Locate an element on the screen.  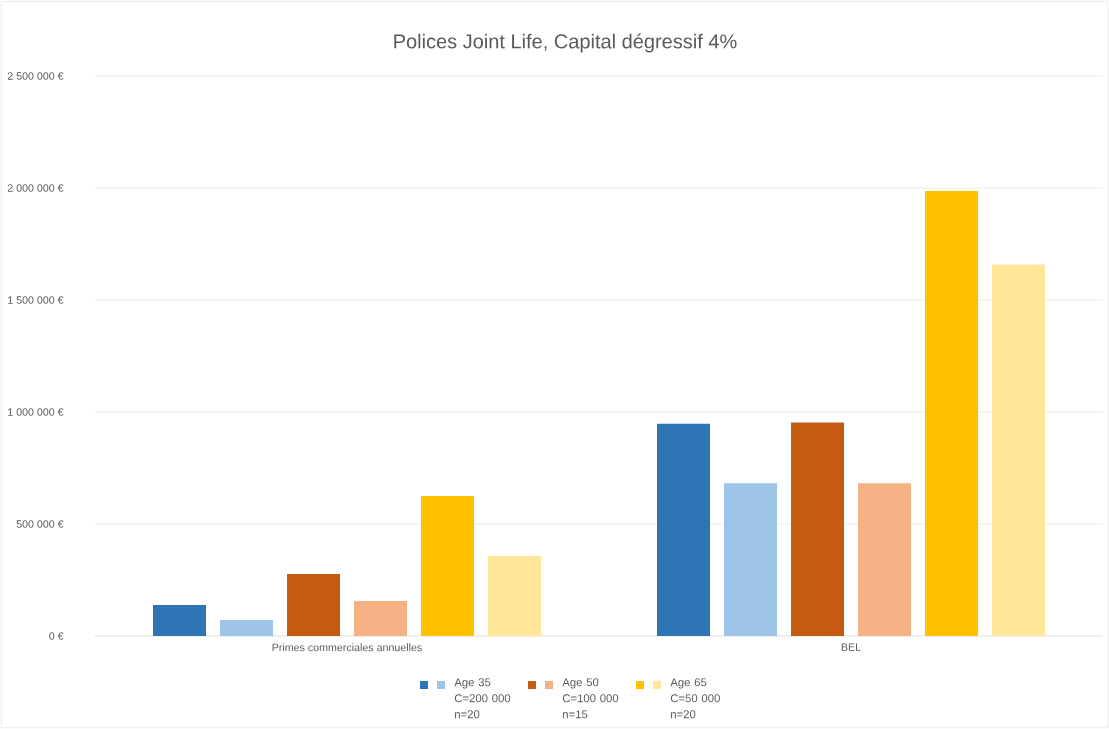
y-tick-label: 500 000 € is located at coordinates (40, 524).